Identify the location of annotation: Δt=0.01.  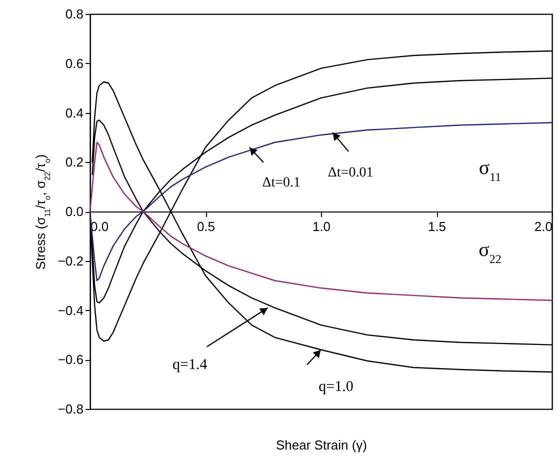
(351, 173).